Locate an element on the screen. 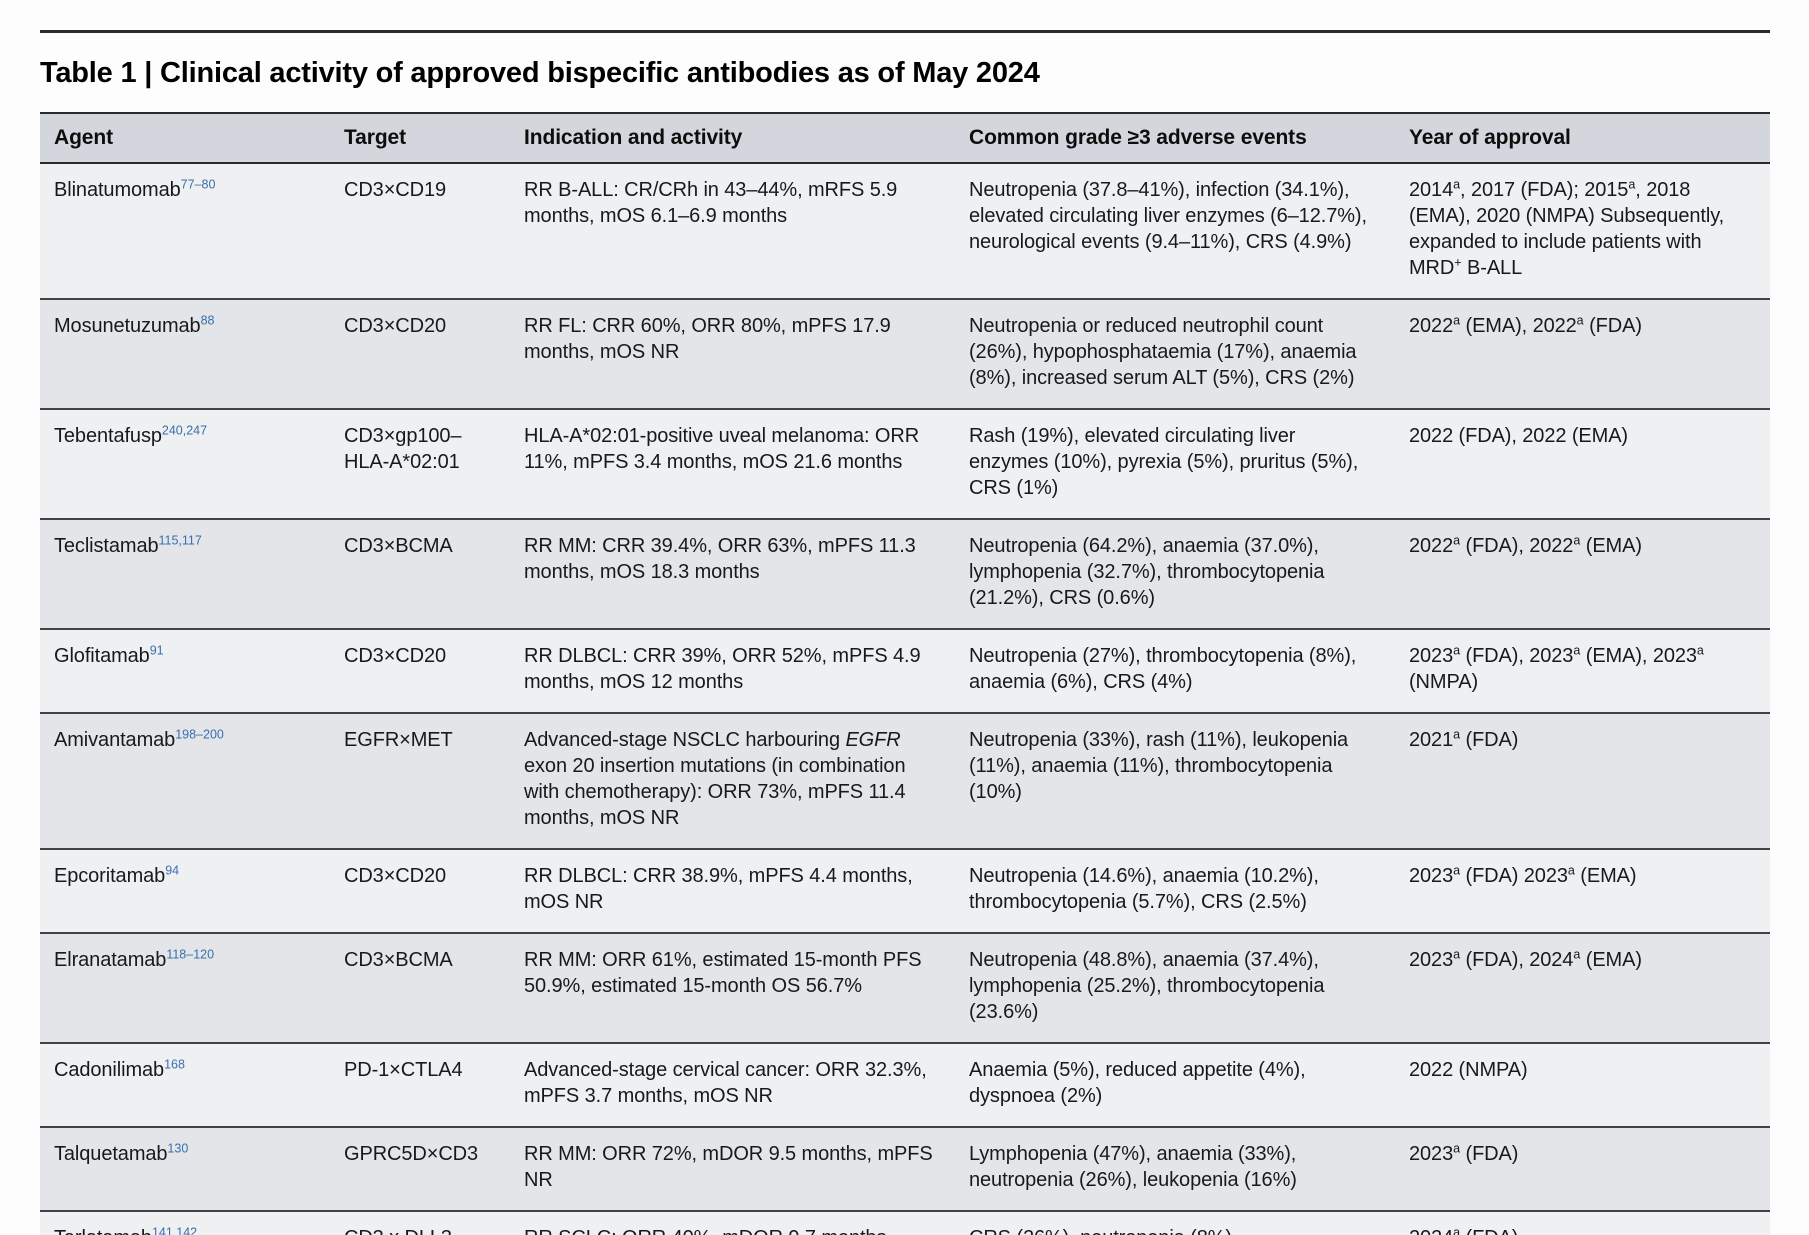 The width and height of the screenshot is (1809, 1235). cell-agent: Mosunetuzumab88 is located at coordinates (185, 354).